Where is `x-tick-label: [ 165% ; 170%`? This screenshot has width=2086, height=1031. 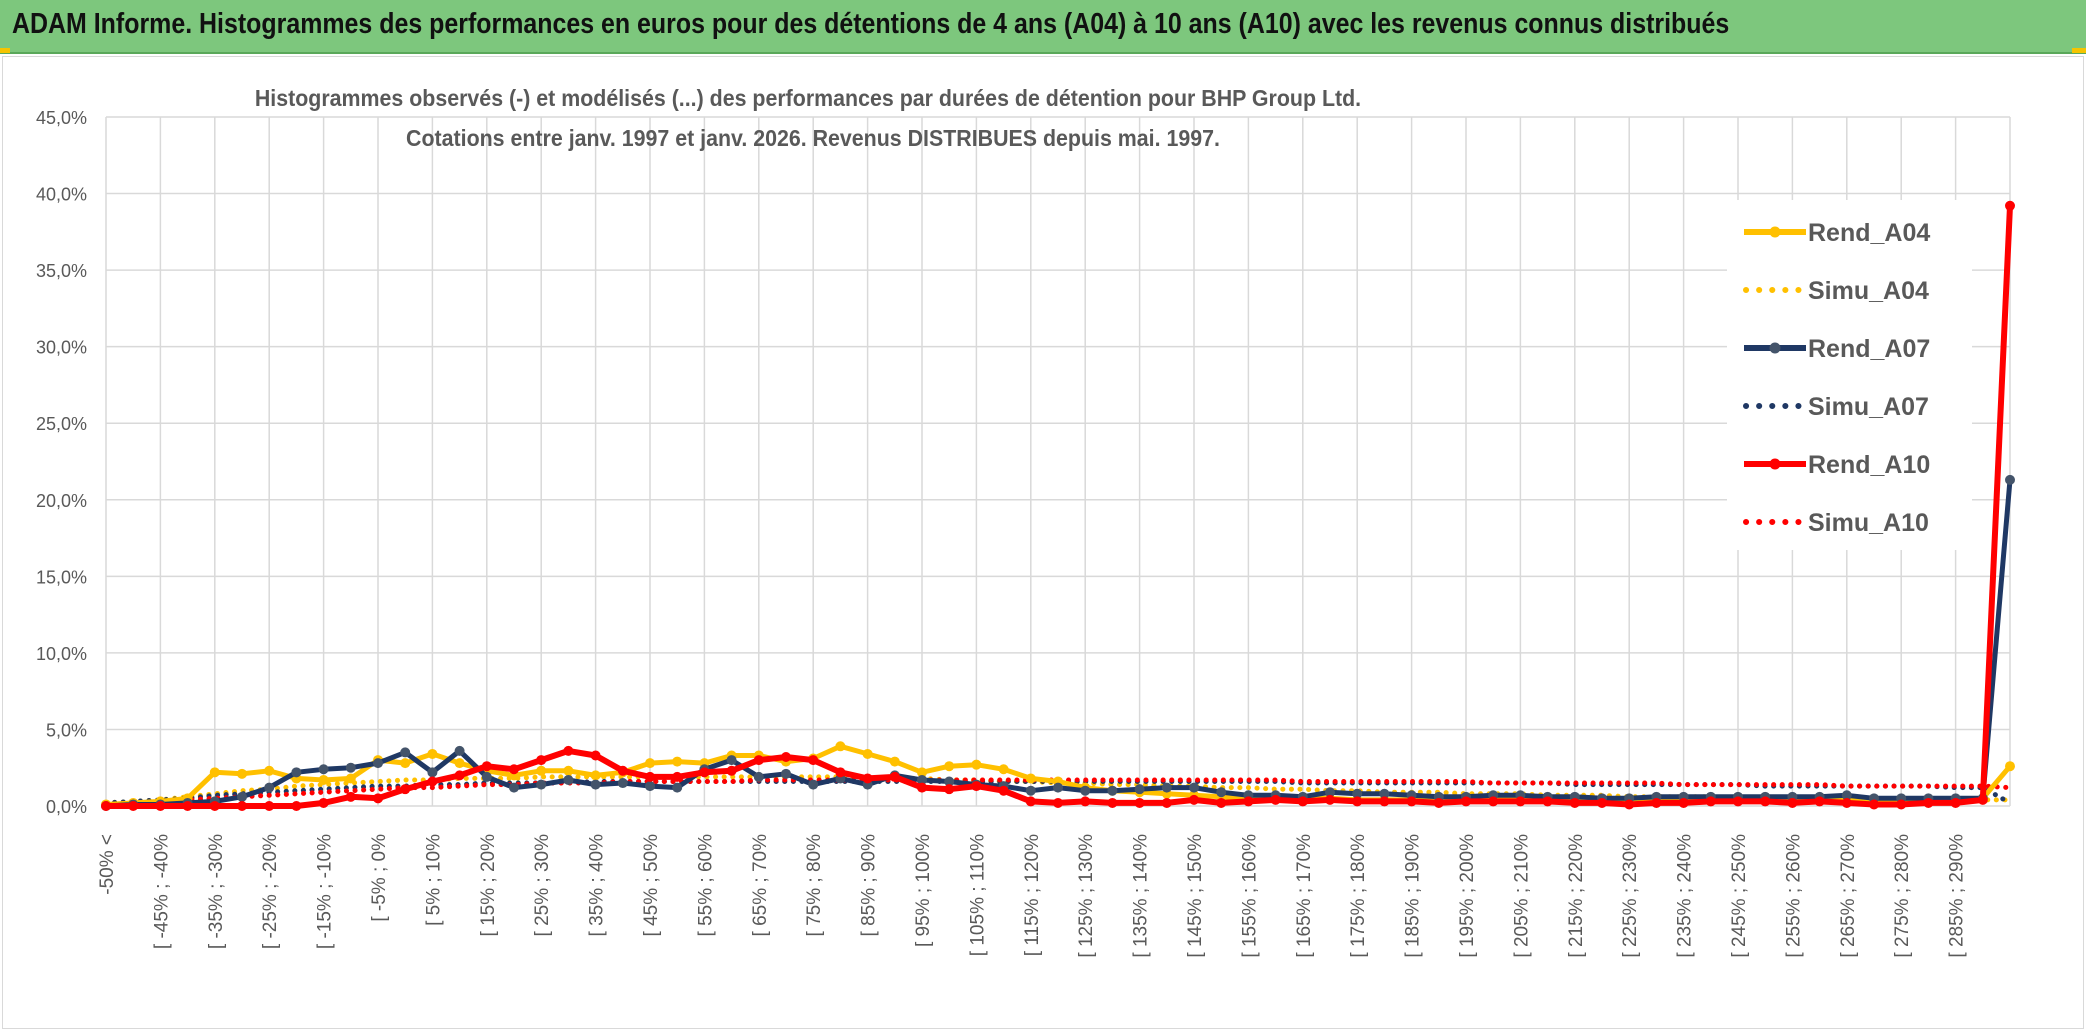
x-tick-label: [ 165% ; 170% is located at coordinates (1304, 896).